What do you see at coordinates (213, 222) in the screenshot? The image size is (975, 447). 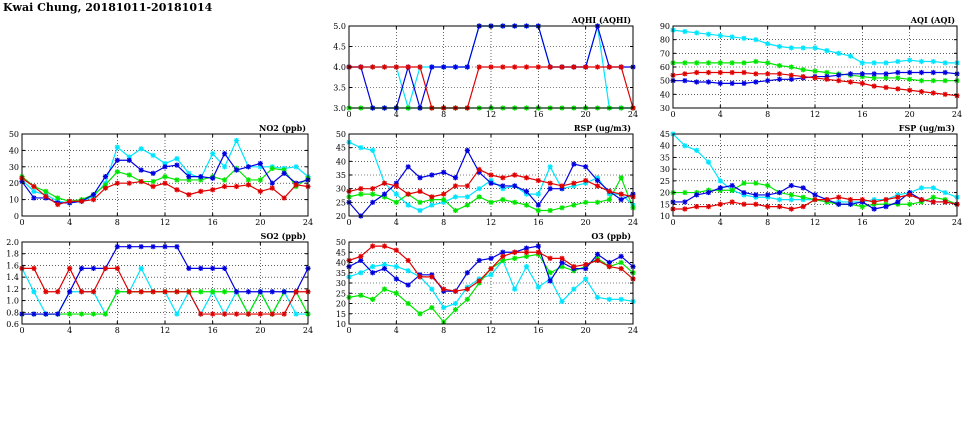 I see `x-tick-label: 16` at bounding box center [213, 222].